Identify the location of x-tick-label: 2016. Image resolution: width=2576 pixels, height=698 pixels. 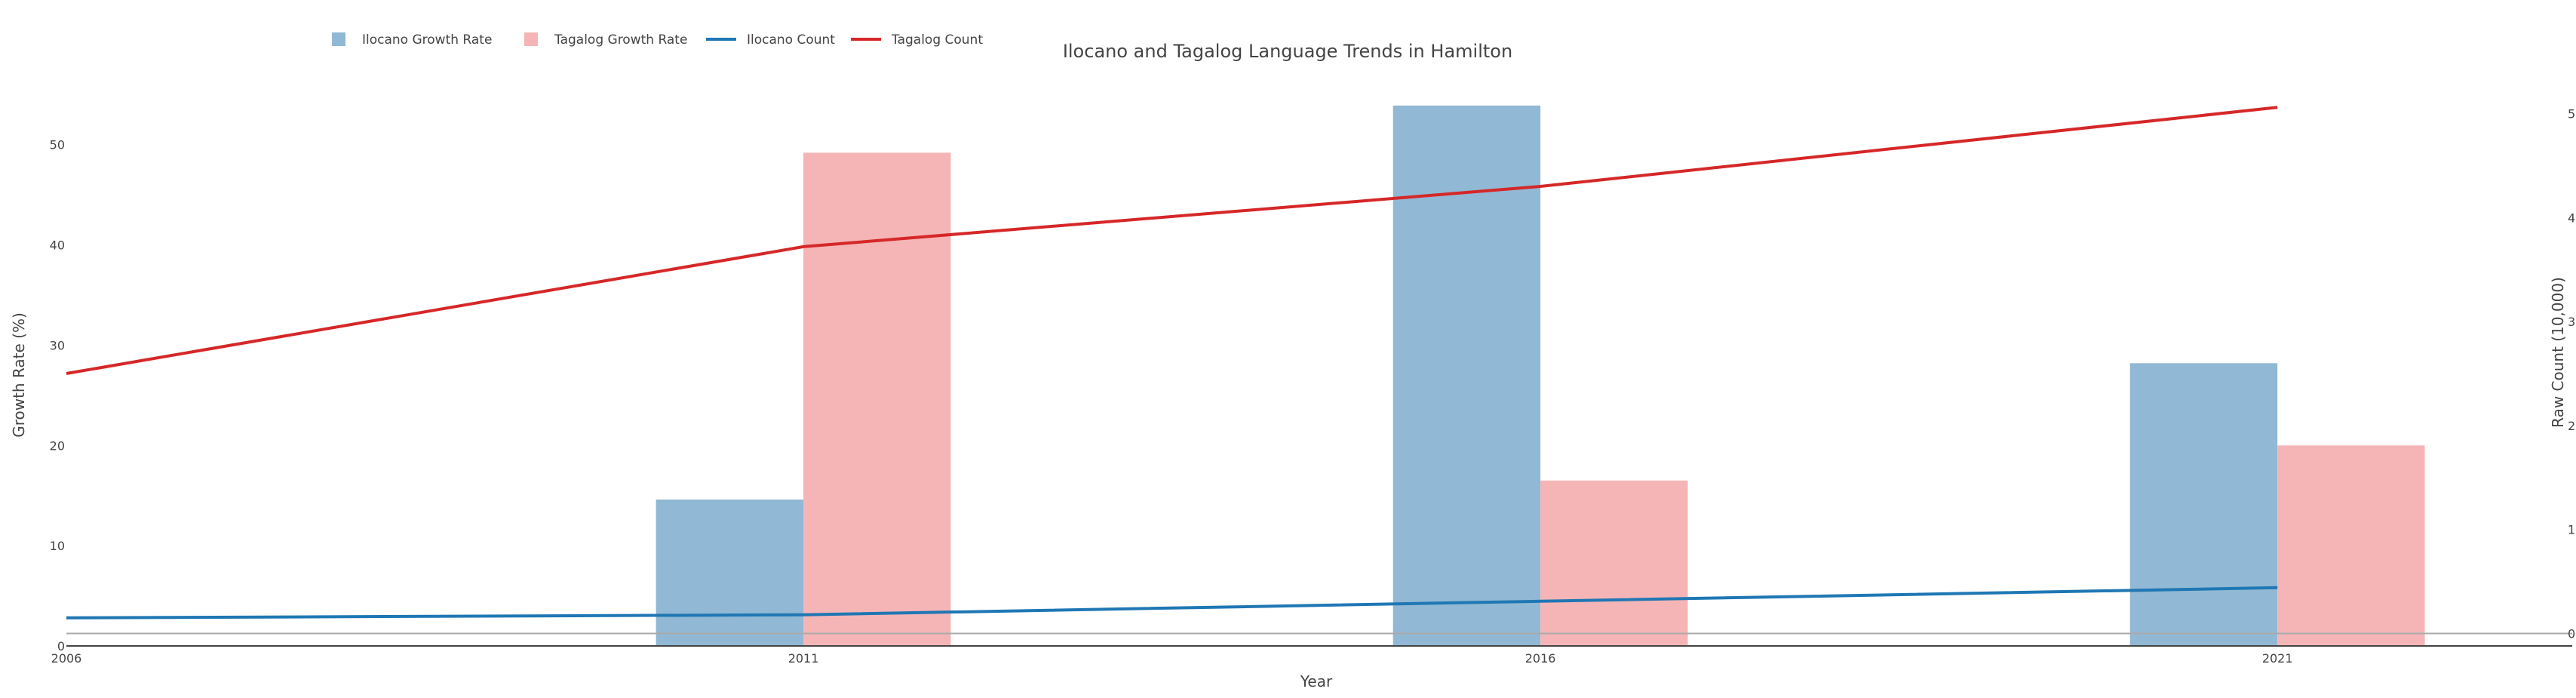
(1540, 658).